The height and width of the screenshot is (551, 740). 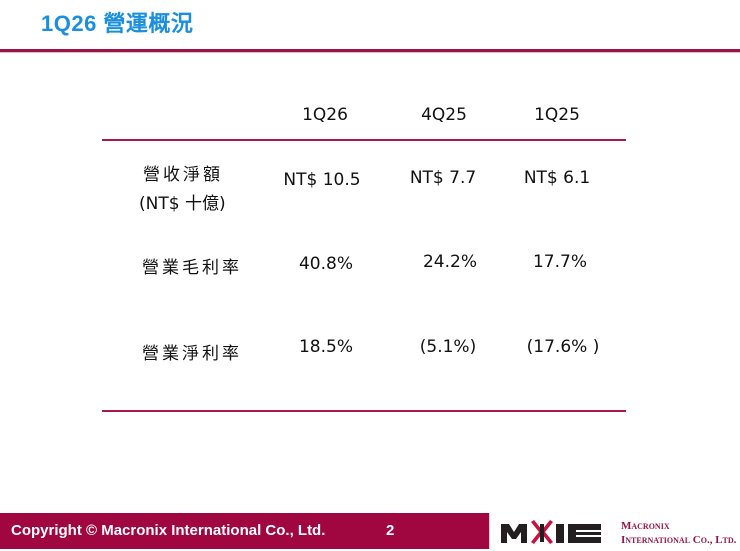 I want to click on mxic-logo, so click(x=551, y=532).